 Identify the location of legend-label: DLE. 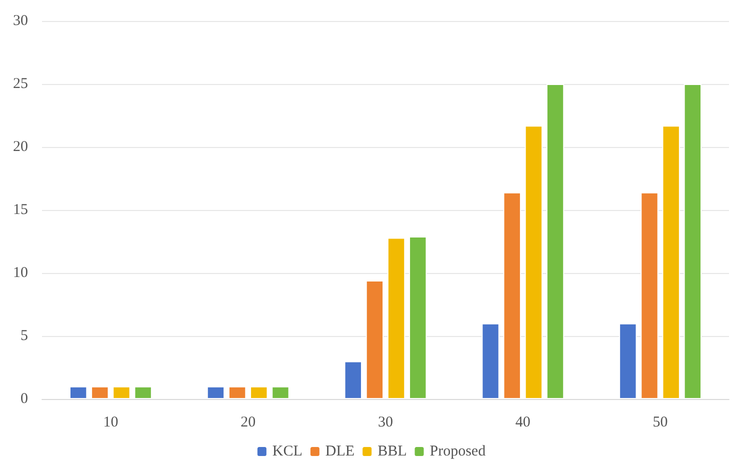
(340, 452).